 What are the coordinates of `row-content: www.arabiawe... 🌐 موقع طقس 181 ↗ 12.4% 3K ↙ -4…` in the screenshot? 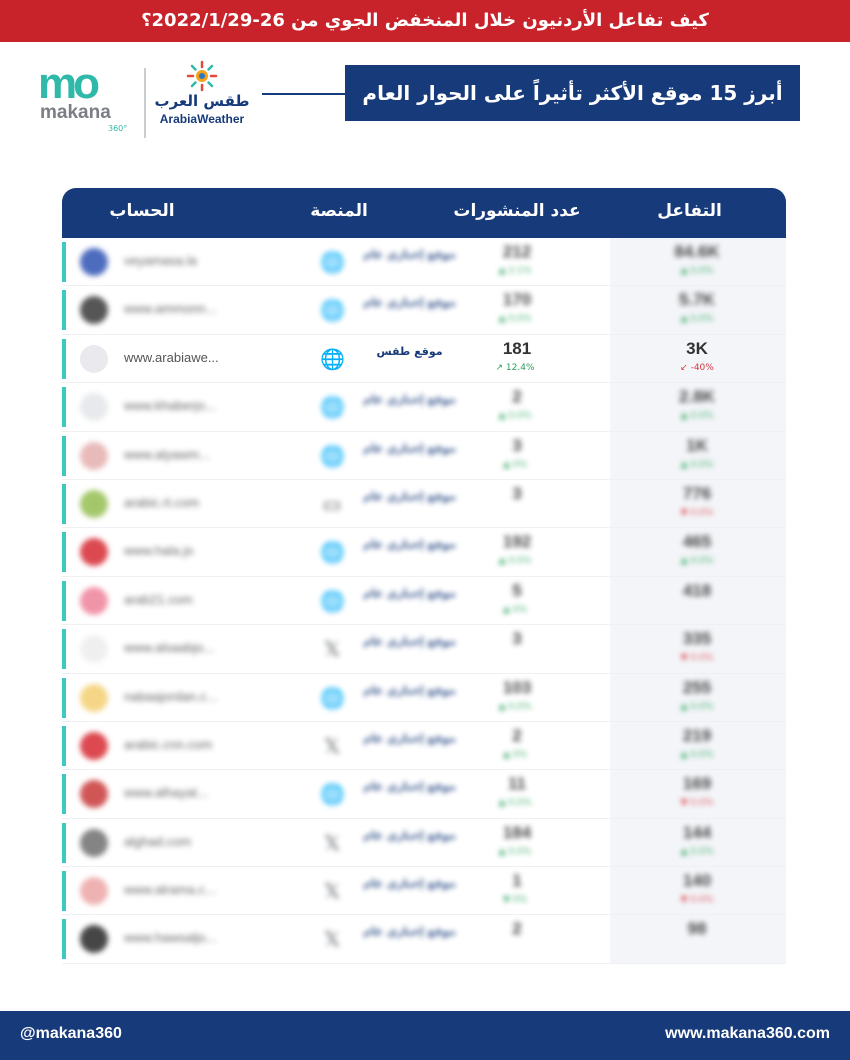 It's located at (424, 358).